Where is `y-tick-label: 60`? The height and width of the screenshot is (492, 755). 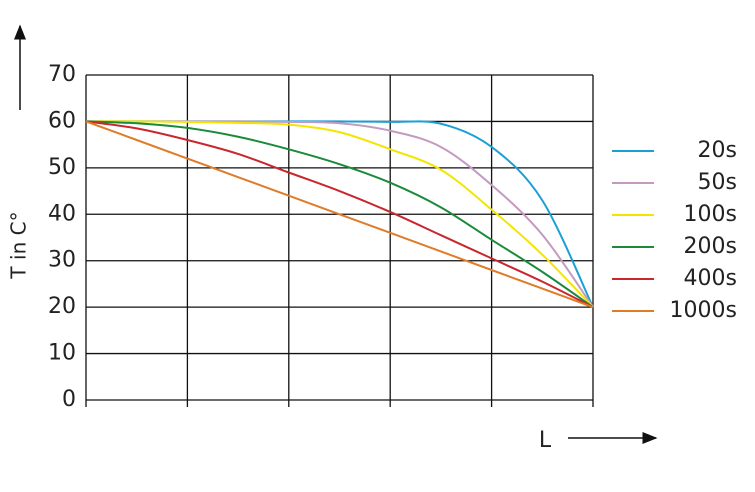 y-tick-label: 60 is located at coordinates (62, 120).